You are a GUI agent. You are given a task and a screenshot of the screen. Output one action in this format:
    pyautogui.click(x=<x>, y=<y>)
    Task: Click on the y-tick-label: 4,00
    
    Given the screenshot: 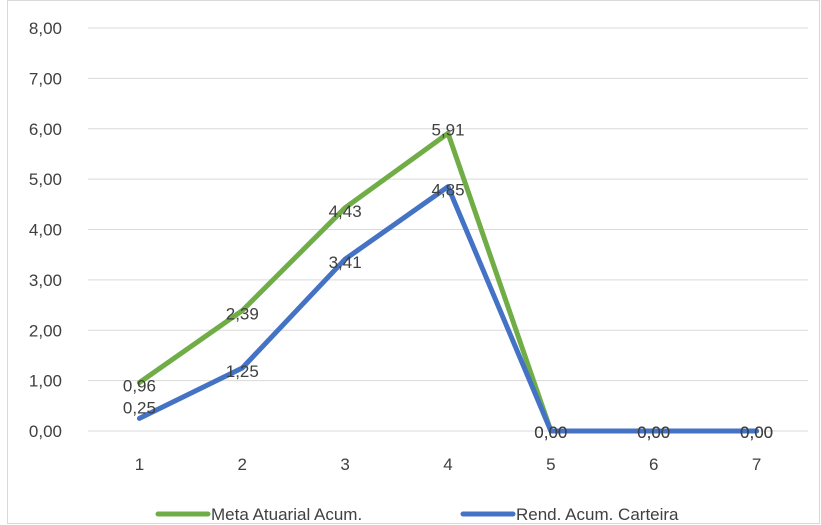 What is the action you would take?
    pyautogui.click(x=45, y=230)
    